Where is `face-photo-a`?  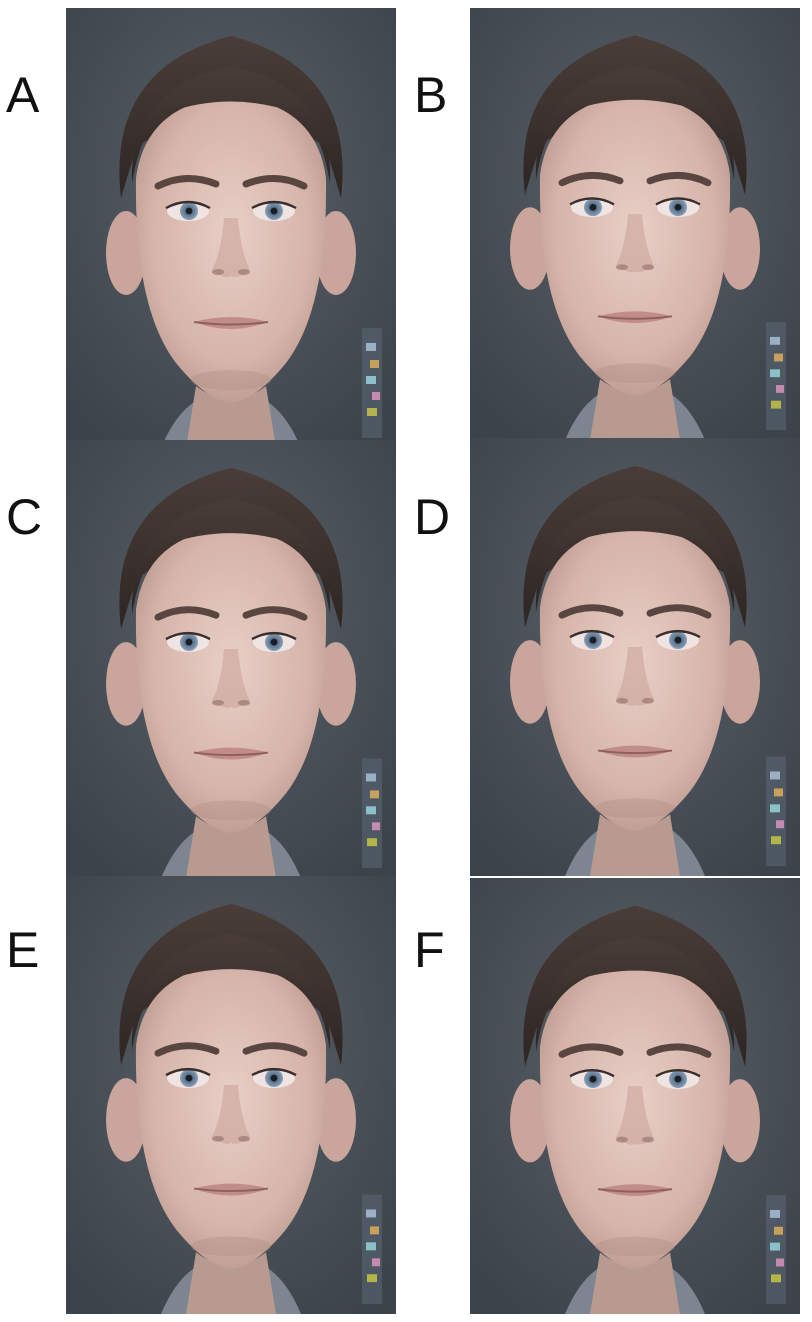
face-photo-a is located at coordinates (231, 228).